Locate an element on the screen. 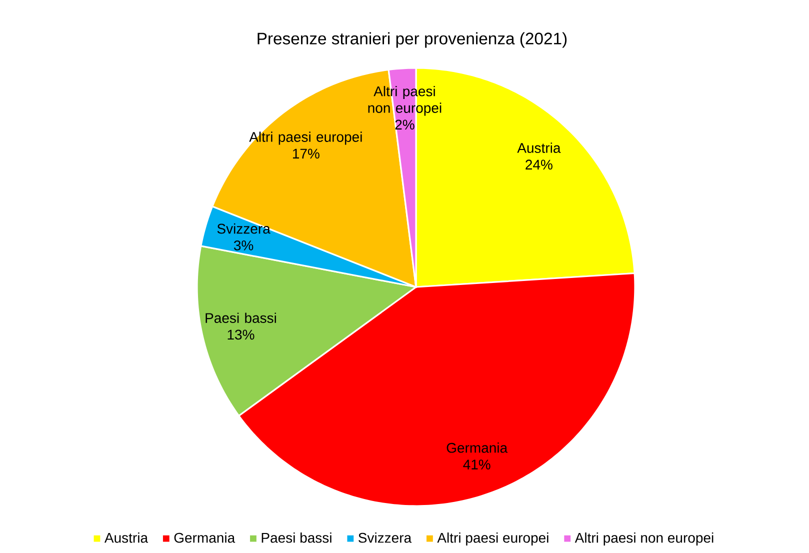  legend-label: Svizzera is located at coordinates (385, 537).